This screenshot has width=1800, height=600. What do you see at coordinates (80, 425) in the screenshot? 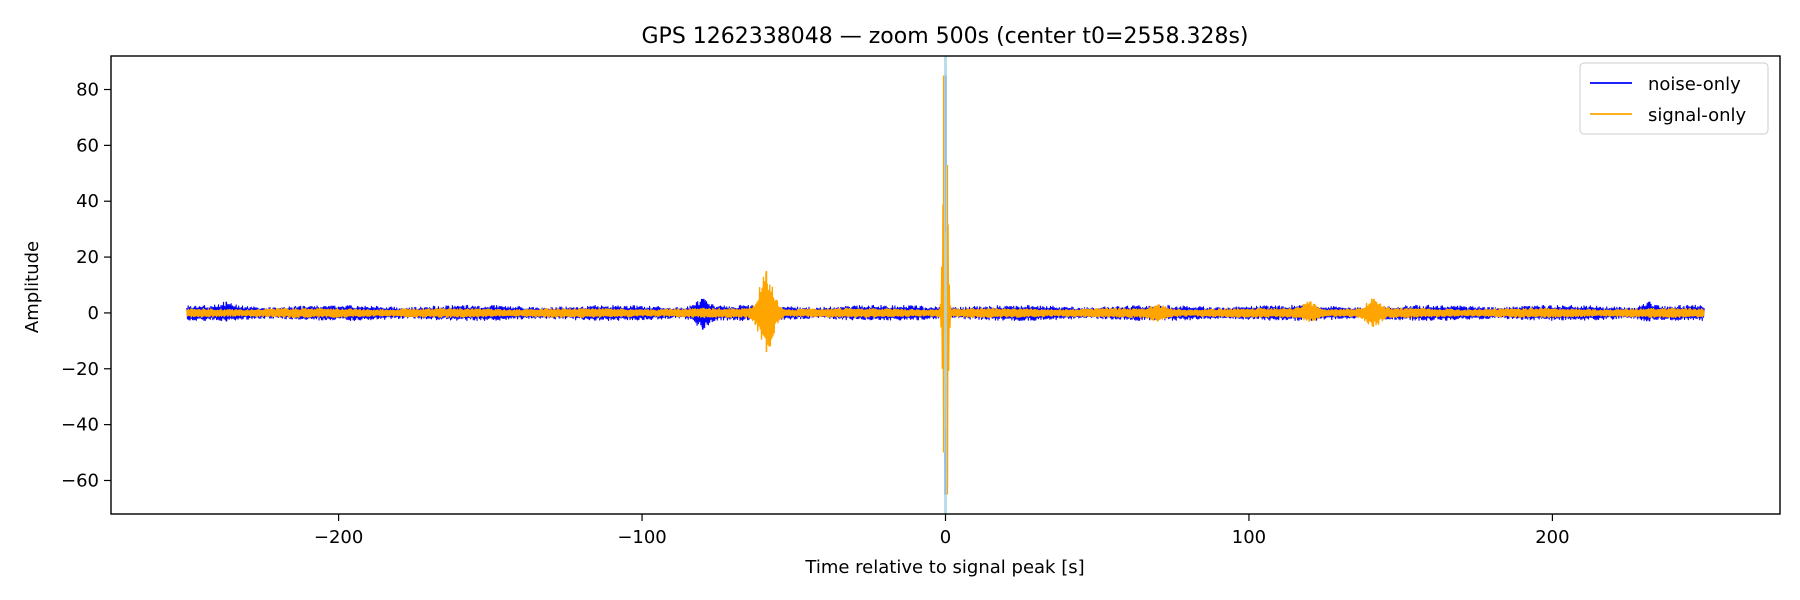
I see `y-tick-label: −40` at bounding box center [80, 425].